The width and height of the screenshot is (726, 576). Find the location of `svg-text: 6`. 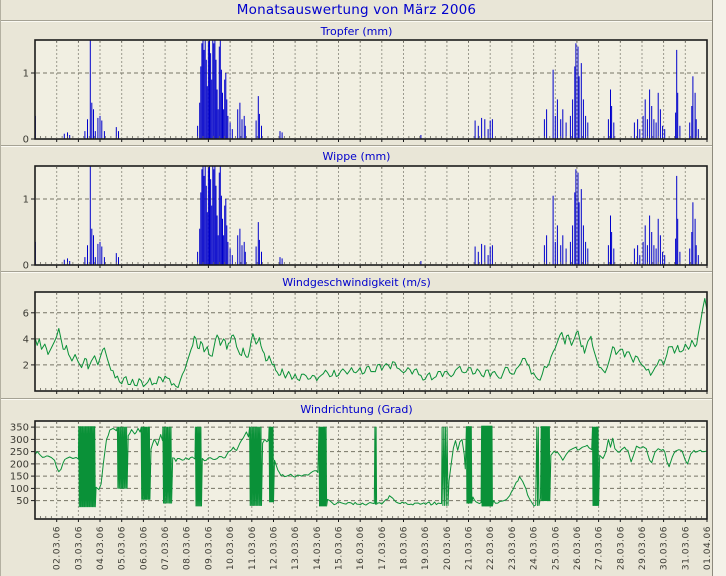

svg-text: 6 is located at coordinates (26, 313).